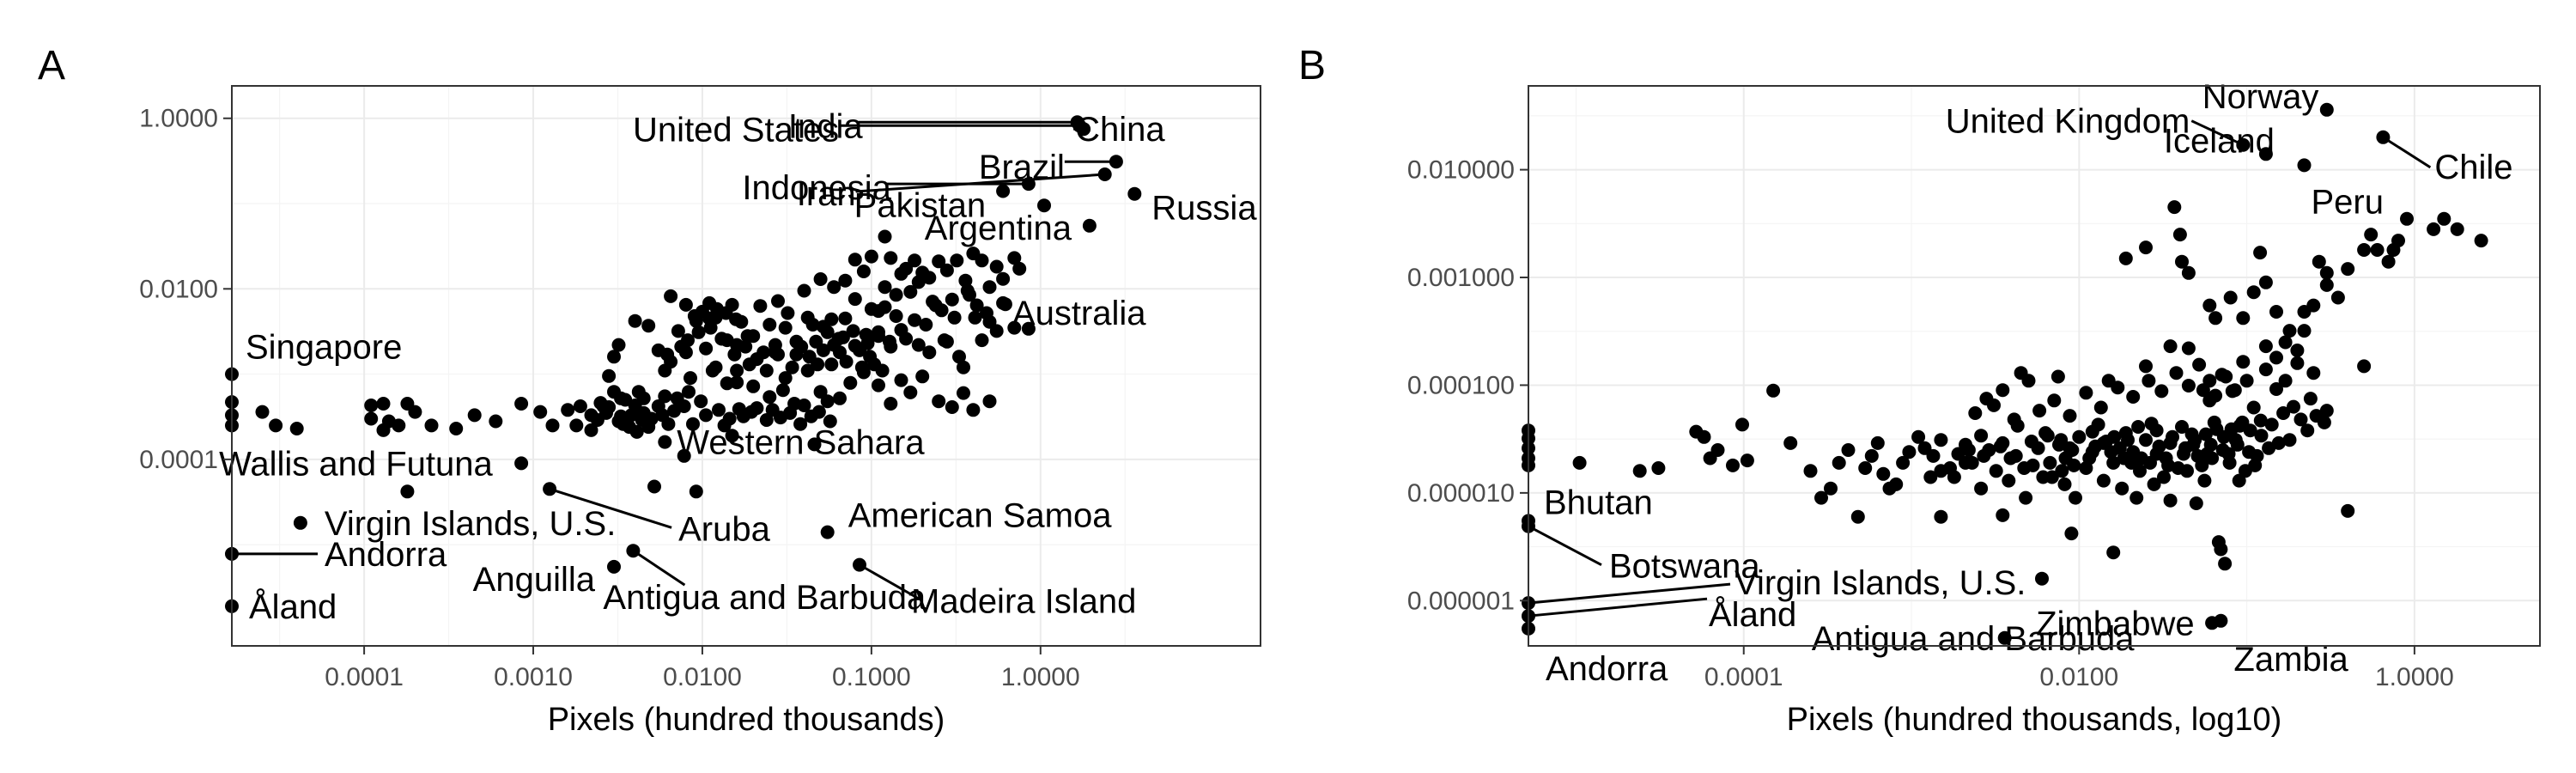  What do you see at coordinates (2290, 660) in the screenshot?
I see `point-label: Zambia` at bounding box center [2290, 660].